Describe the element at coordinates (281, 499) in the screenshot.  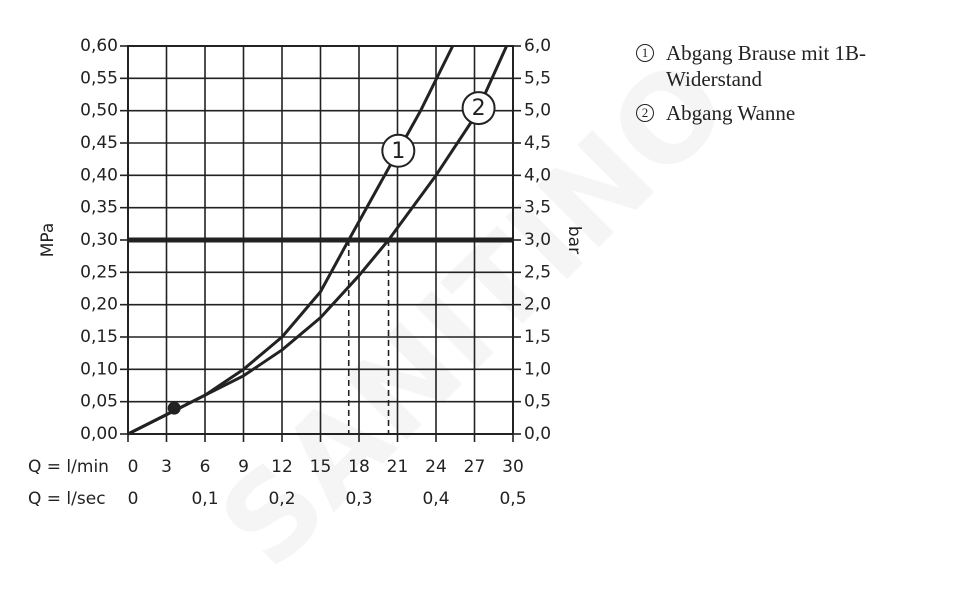
I see `x2-tick-label: 0,2` at that location.